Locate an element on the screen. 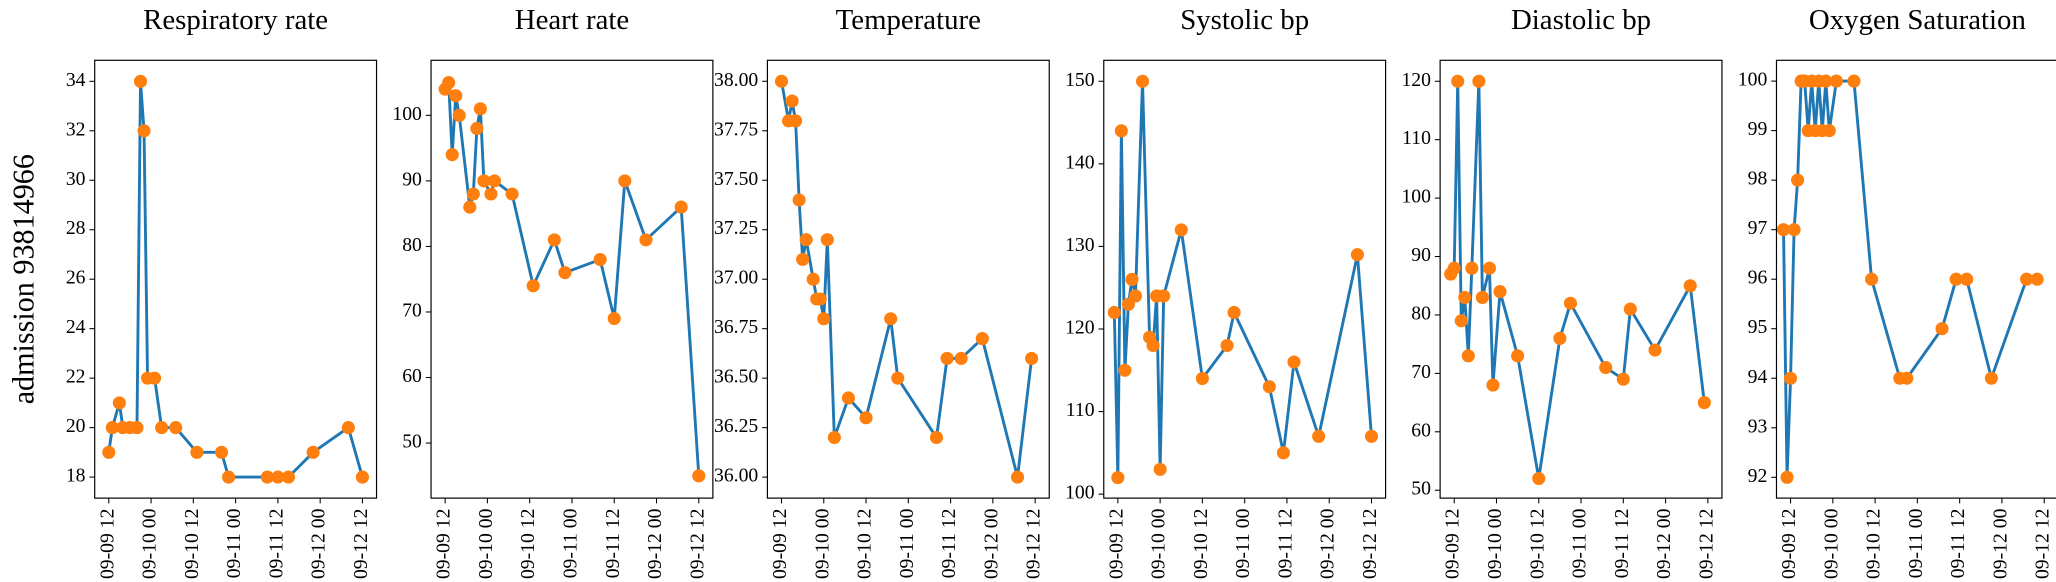 The height and width of the screenshot is (582, 2056). y-tick-label: 120 is located at coordinates (1080, 328).